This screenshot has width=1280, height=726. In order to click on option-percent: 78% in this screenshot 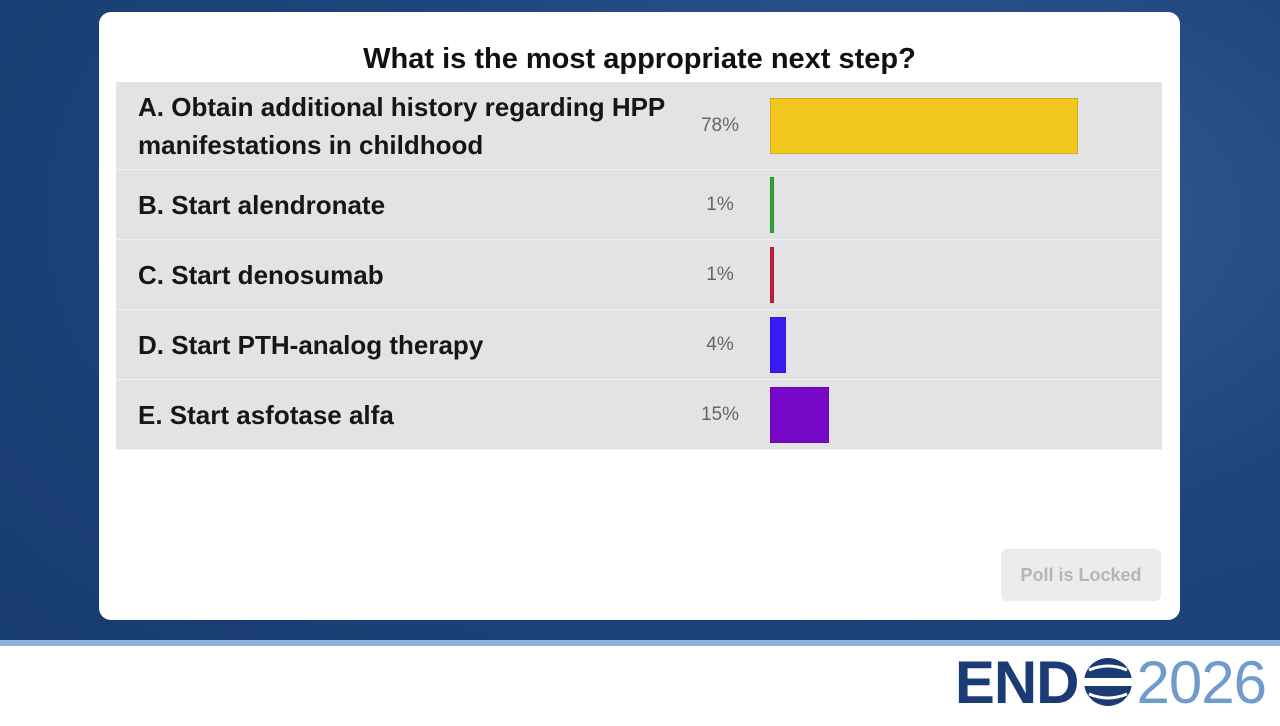, I will do `click(720, 125)`.